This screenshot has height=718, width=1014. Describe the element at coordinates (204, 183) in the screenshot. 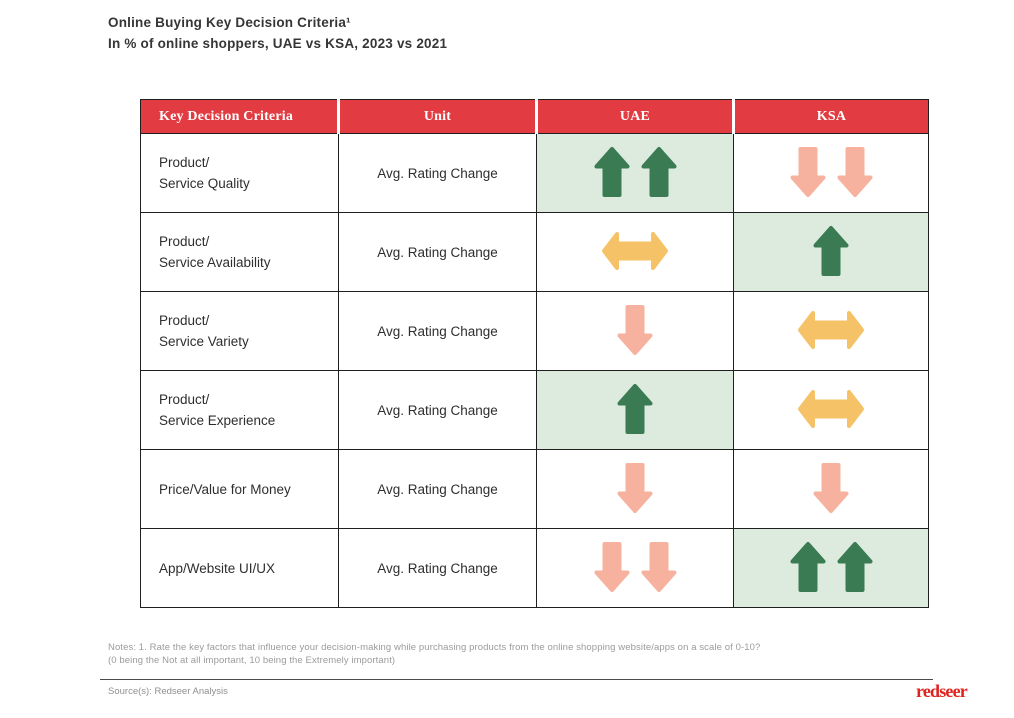

I see `criteria-line: Service Quality` at that location.